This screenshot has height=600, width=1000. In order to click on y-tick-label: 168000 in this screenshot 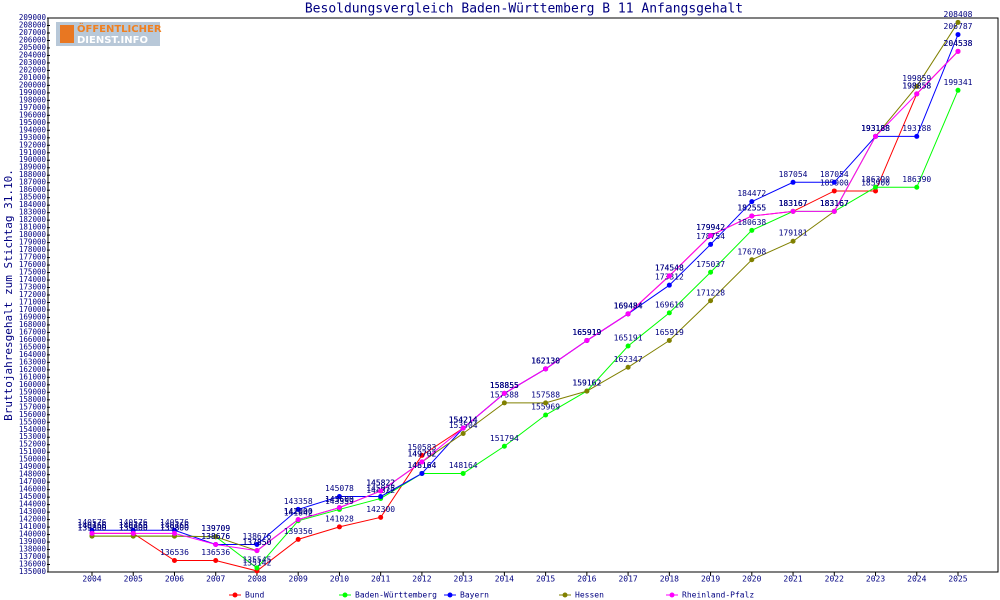, I will do `click(33, 324)`.